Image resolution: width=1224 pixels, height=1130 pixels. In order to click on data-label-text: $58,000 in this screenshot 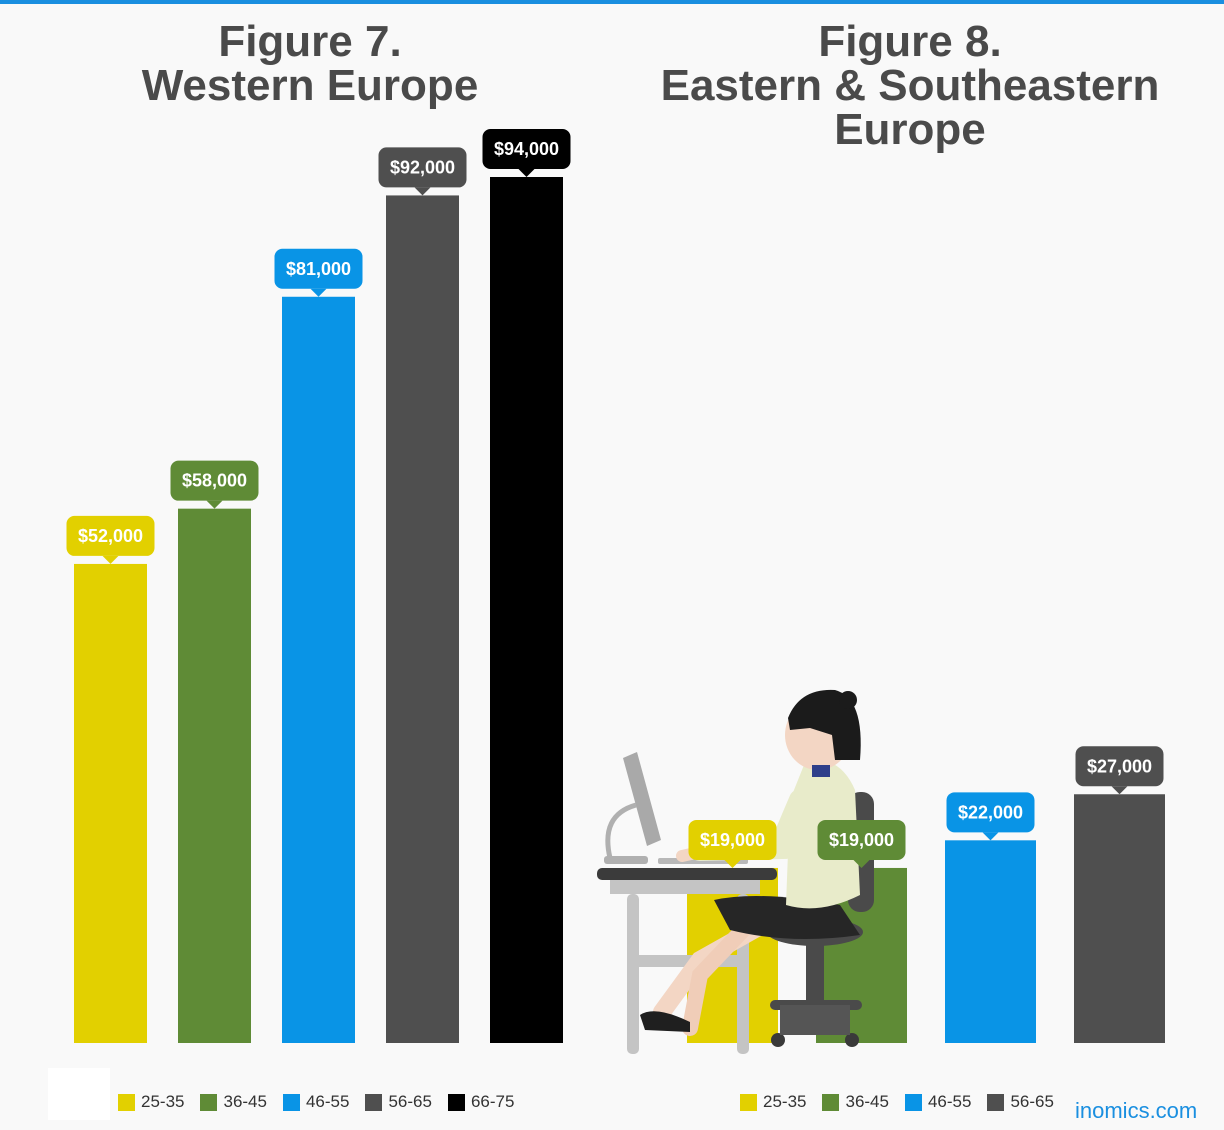, I will do `click(214, 481)`.